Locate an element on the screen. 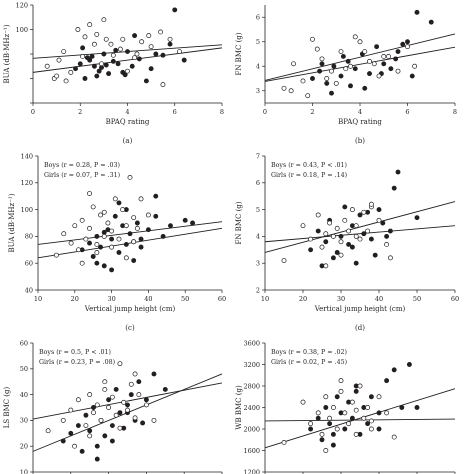 The width and height of the screenshot is (474, 474). x-tick-label: 60 is located at coordinates (455, 299).